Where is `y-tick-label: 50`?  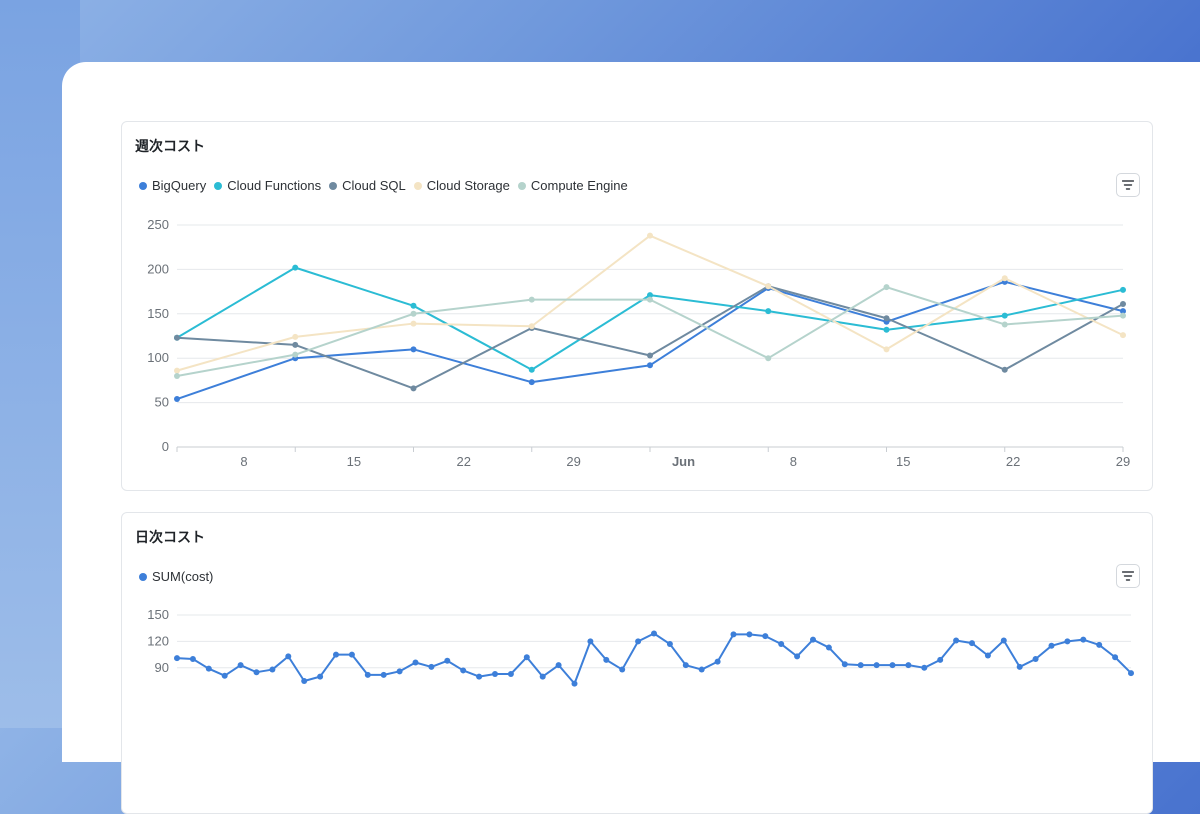
y-tick-label: 50 is located at coordinates (162, 402).